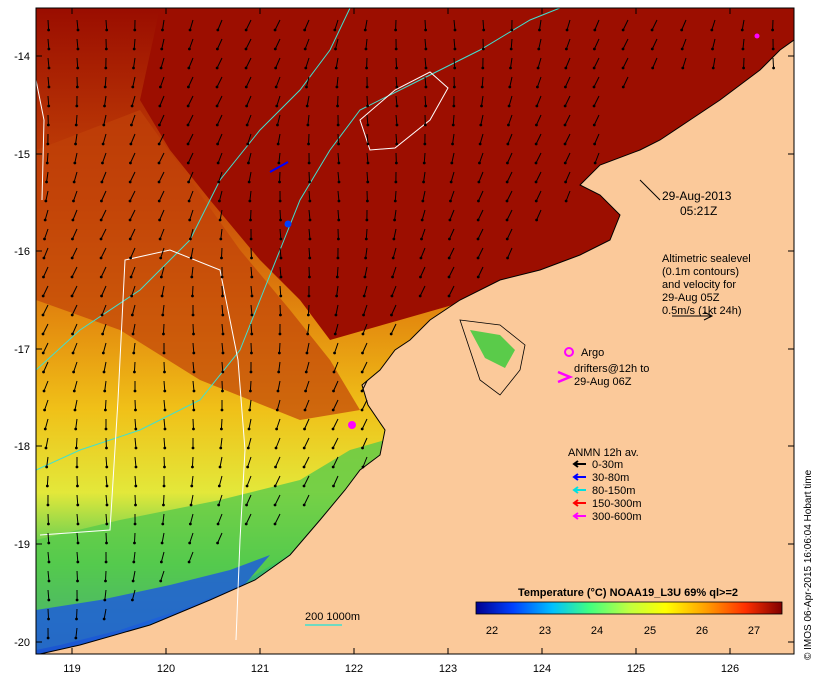 This screenshot has width=820, height=680. What do you see at coordinates (754, 631) in the screenshot?
I see `colorbar-tick-label: 27` at bounding box center [754, 631].